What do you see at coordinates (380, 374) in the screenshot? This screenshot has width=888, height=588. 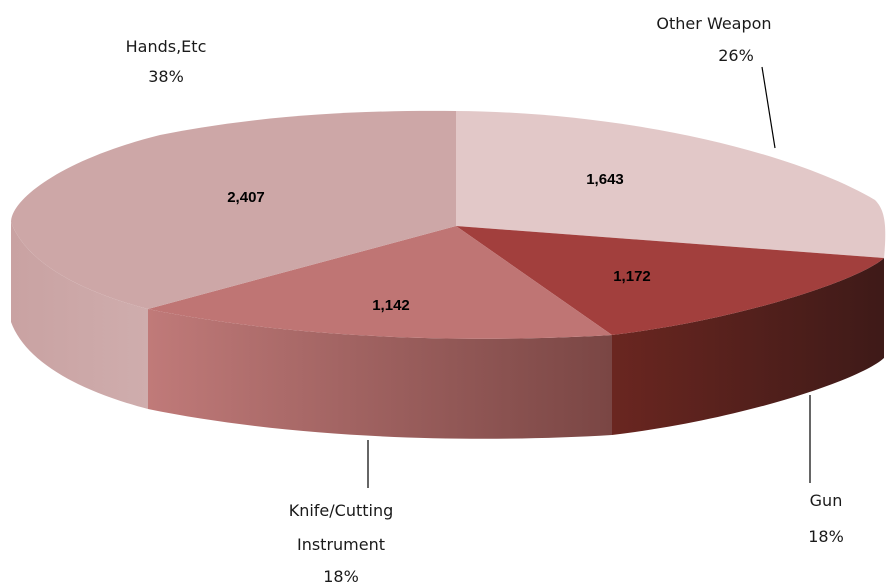 I see `side-knife` at bounding box center [380, 374].